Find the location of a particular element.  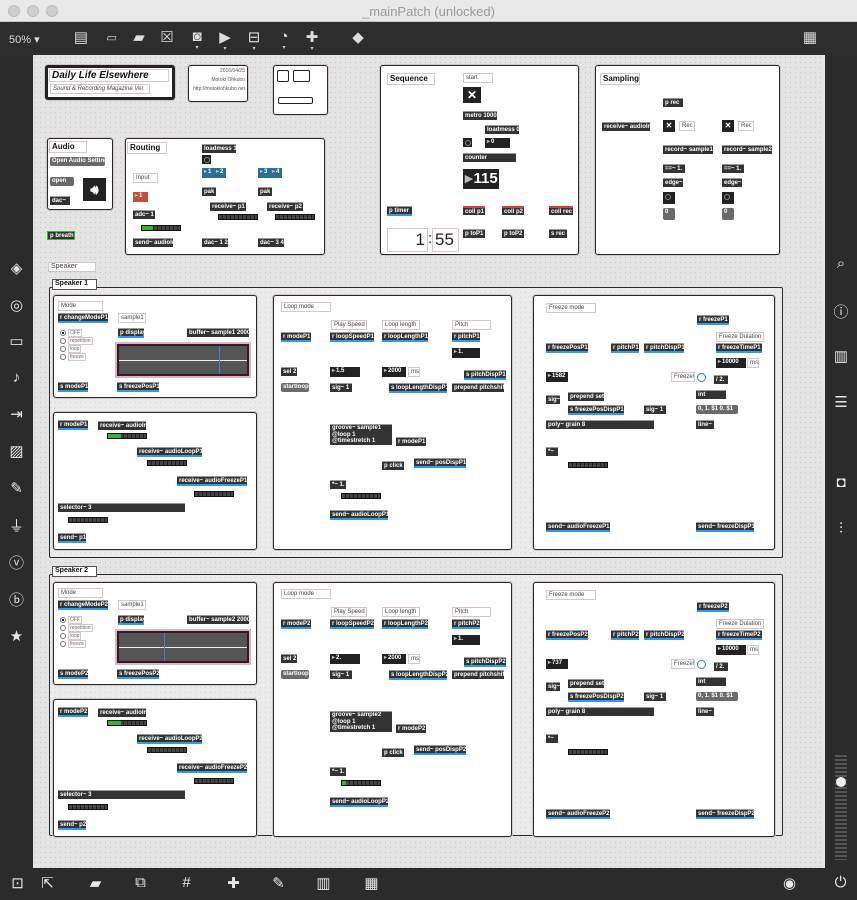

r-change-mode-speaker1: r changeModeP1 is located at coordinates (83, 318).